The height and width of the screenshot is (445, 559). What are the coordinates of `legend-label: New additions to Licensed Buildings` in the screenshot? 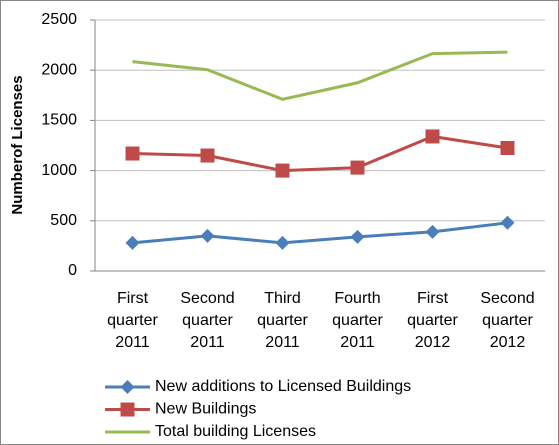 It's located at (283, 386).